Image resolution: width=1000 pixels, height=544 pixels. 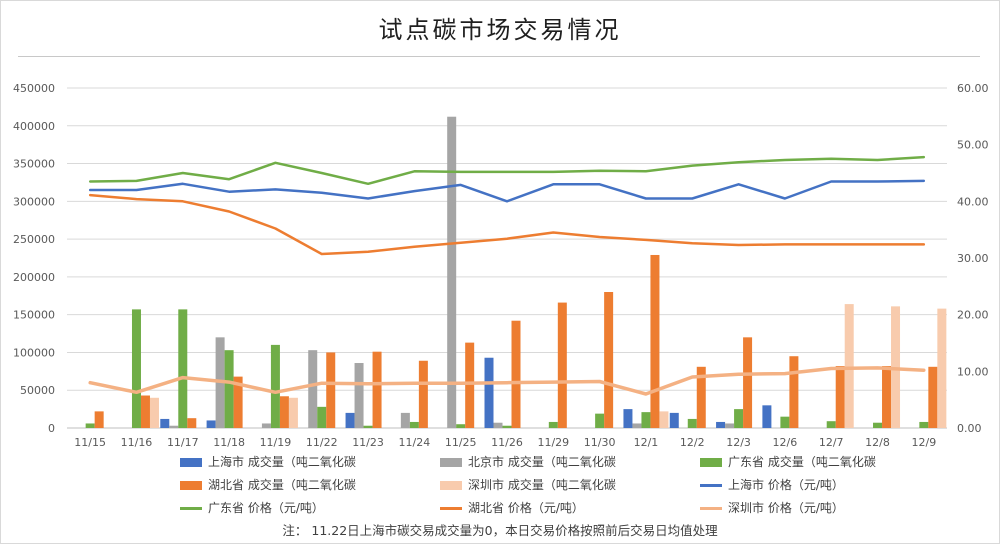 I want to click on y-tick-label: 300000, so click(x=34, y=201).